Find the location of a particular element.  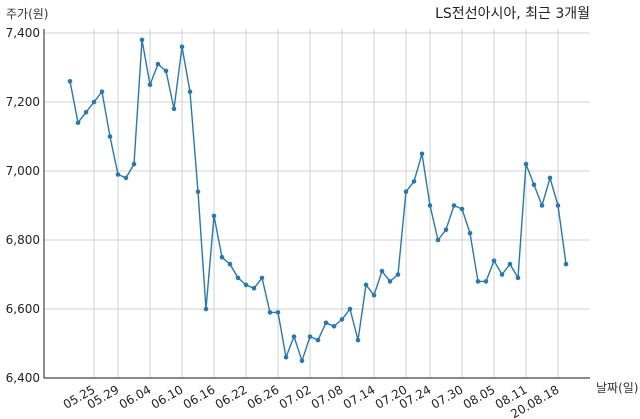

x-tick-label: 06.22 is located at coordinates (231, 396).